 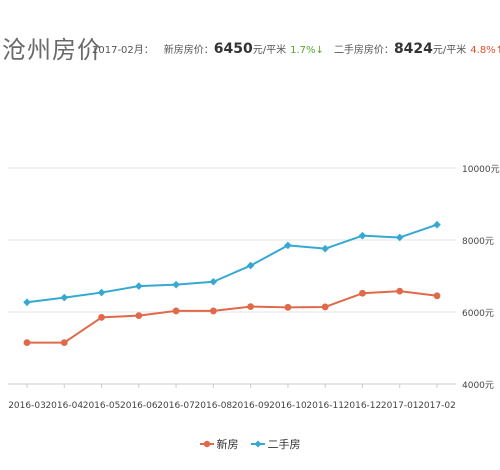 I want to click on new-price-unit: 元/平米, so click(x=269, y=50).